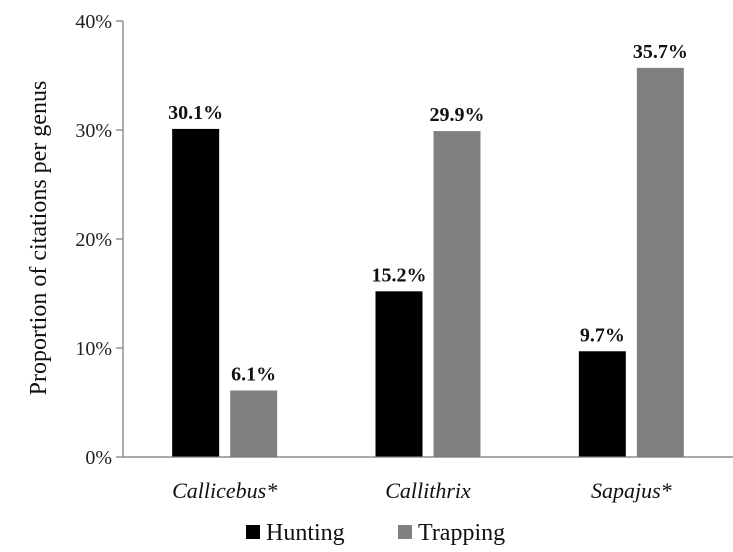 This screenshot has width=733, height=552. Describe the element at coordinates (98, 458) in the screenshot. I see `y-tick-label: 0%` at that location.